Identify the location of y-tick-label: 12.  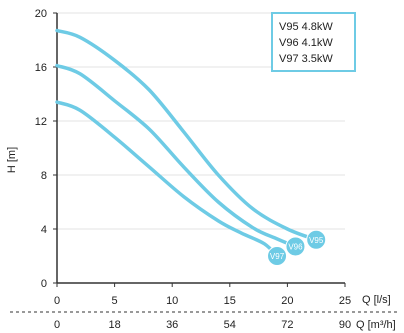
(41, 122).